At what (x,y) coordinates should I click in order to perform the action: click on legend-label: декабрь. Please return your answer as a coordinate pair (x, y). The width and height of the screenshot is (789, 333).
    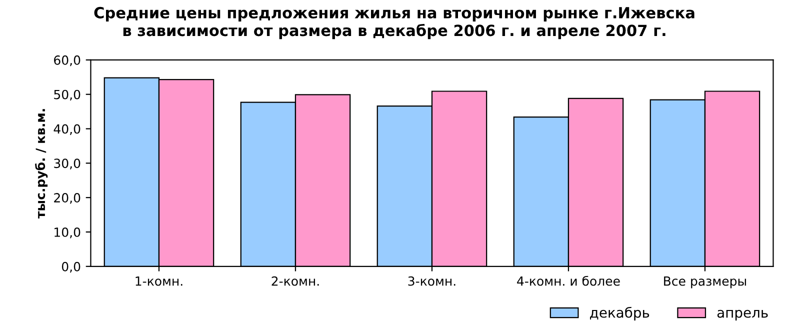
    Looking at the image, I should click on (620, 313).